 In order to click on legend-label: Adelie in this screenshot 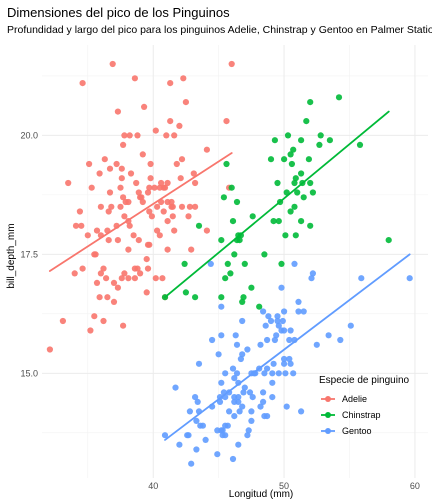, I will do `click(354, 399)`.